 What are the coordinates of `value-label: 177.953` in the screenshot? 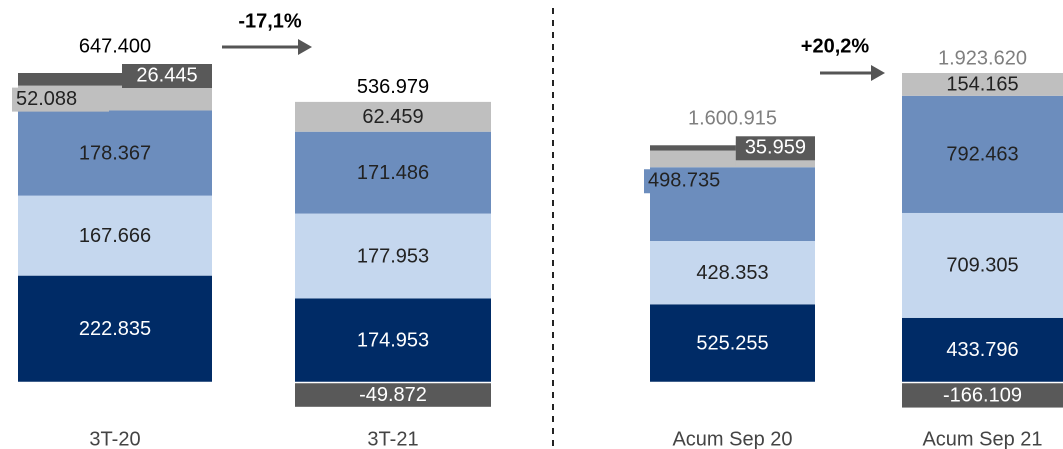 It's located at (393, 256).